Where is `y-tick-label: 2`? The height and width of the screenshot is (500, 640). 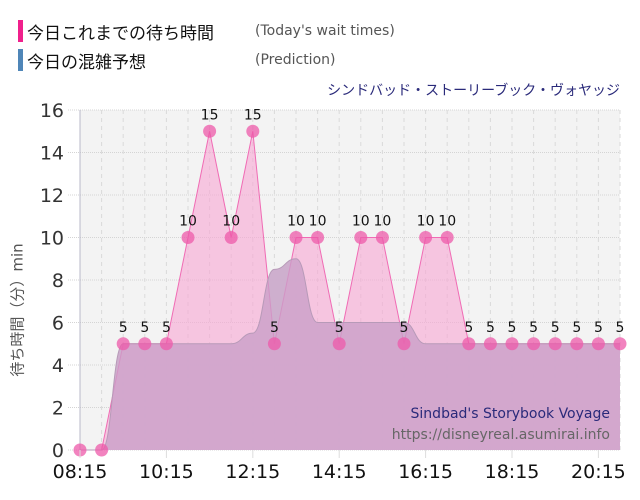
y-tick-label: 2 is located at coordinates (58, 409).